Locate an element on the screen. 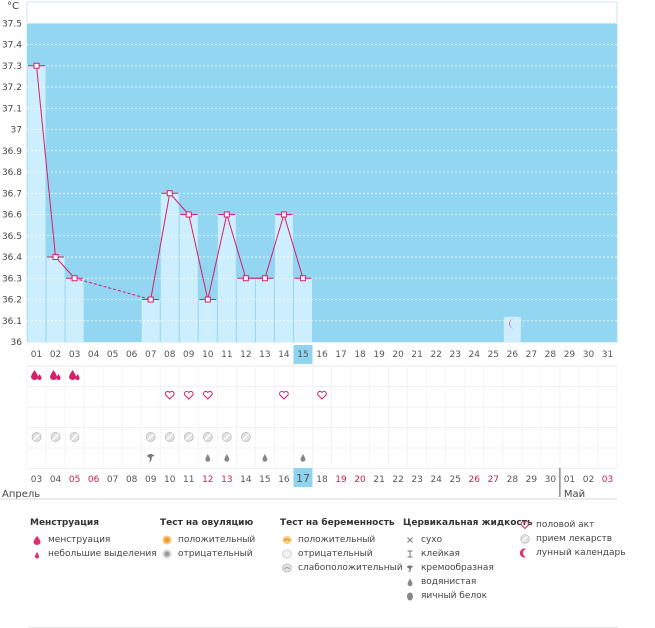  legend-cervical-creamy: кремообразная is located at coordinates (468, 568).